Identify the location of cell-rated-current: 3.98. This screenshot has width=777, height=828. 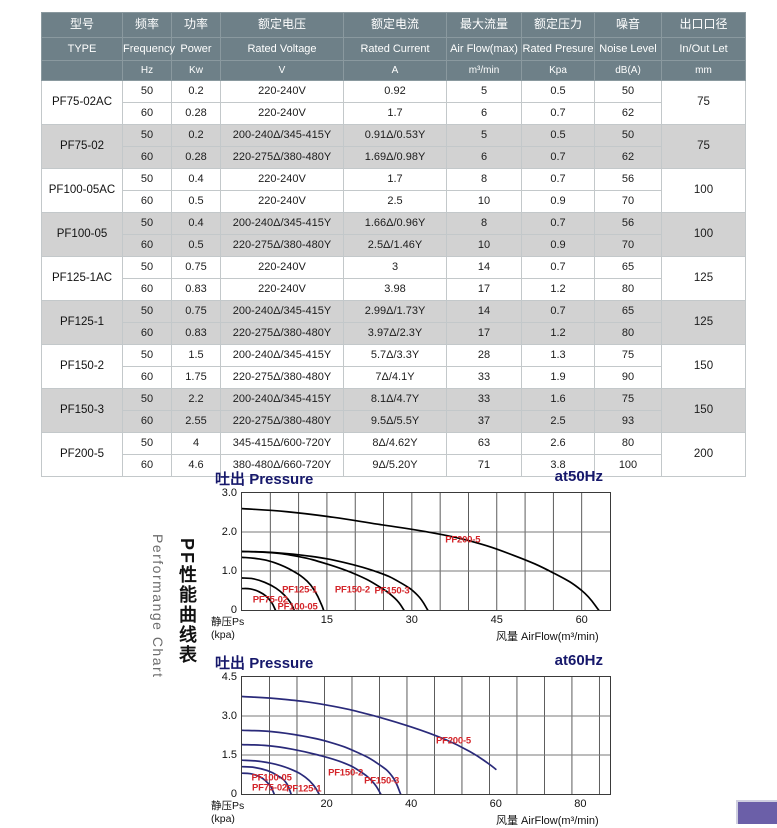
(395, 289).